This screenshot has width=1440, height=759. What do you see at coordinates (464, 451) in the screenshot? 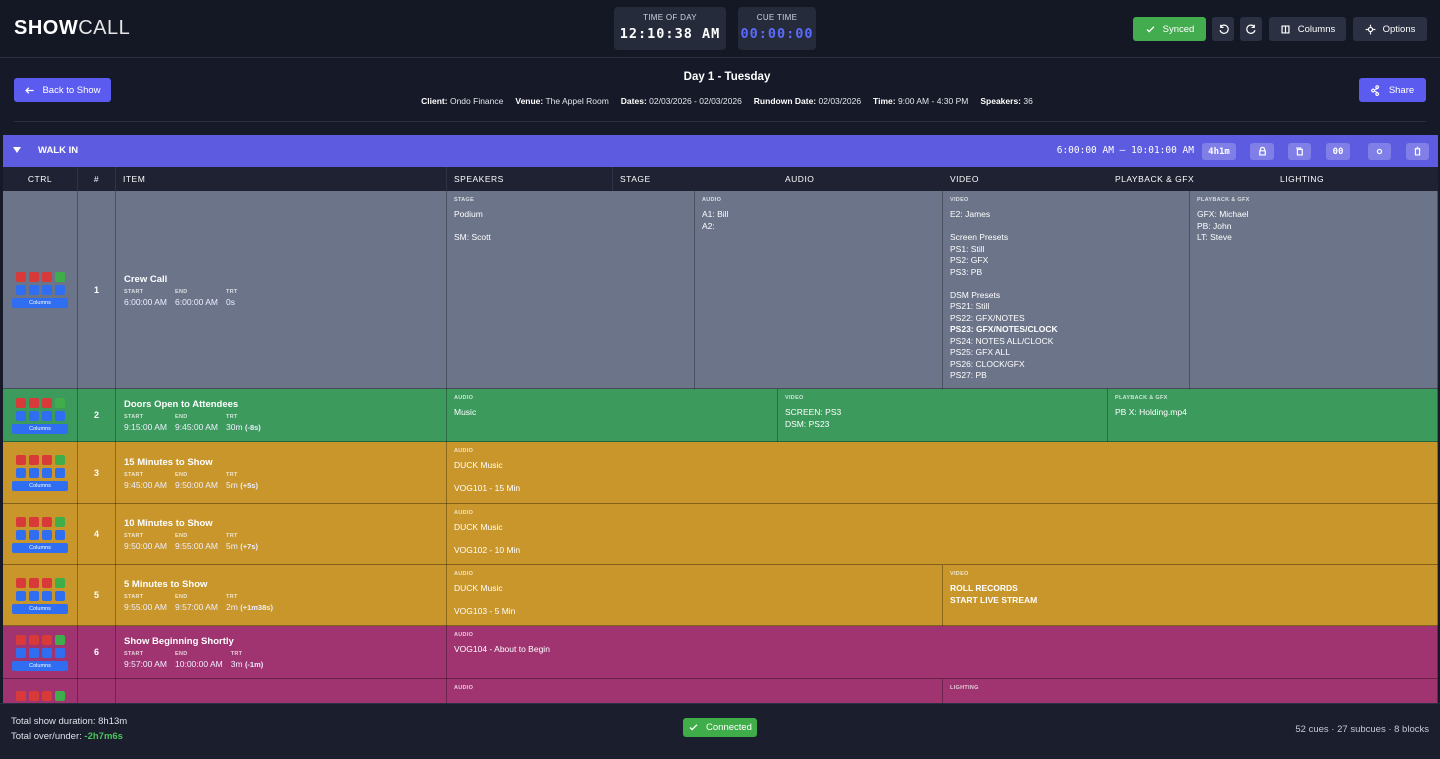
I see `cell-label: AUDIO` at bounding box center [464, 451].